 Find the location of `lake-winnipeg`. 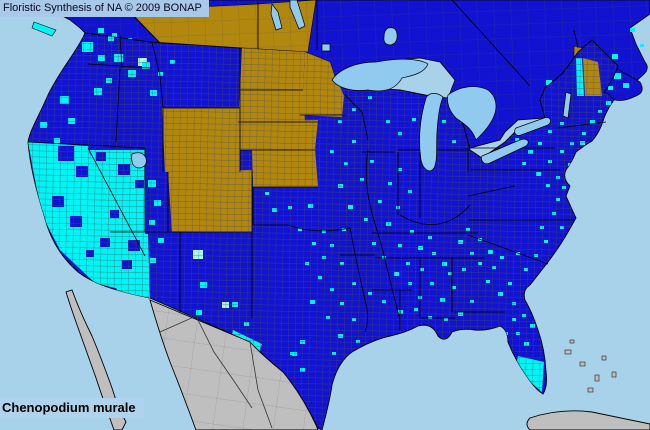

lake-winnipeg is located at coordinates (297, 15).